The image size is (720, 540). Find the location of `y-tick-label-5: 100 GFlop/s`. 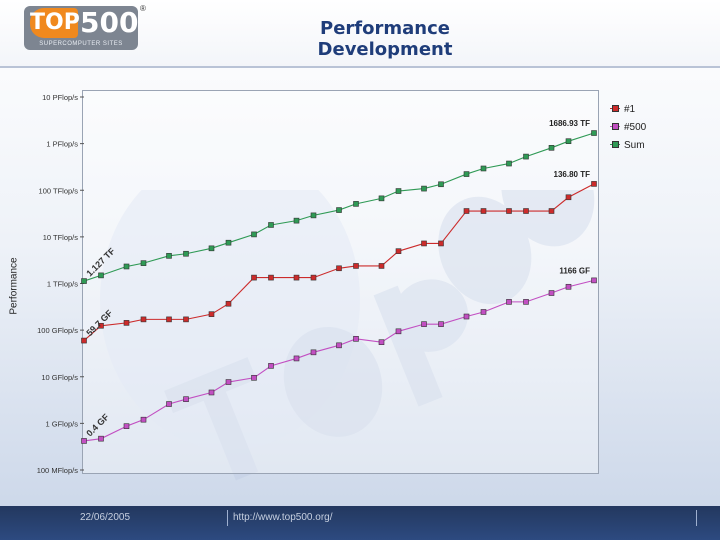

y-tick-label-5: 100 GFlop/s is located at coordinates (57, 330).